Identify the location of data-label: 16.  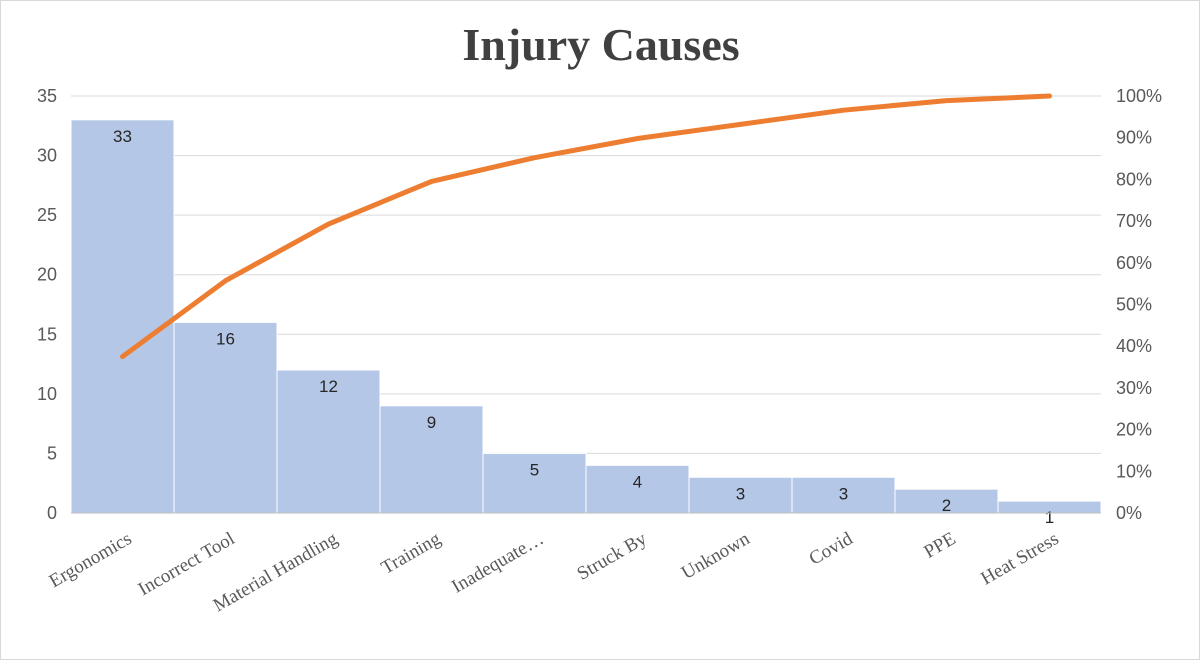
(225, 338).